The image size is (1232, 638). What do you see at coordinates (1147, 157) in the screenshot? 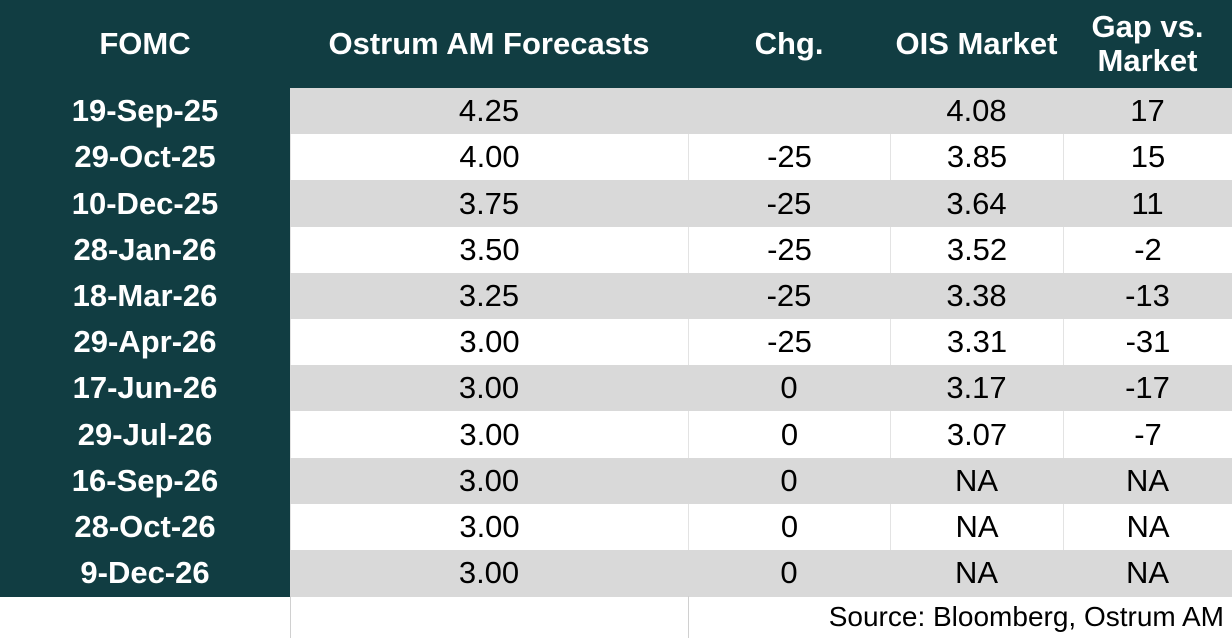
I see `table-cell: 15` at bounding box center [1147, 157].